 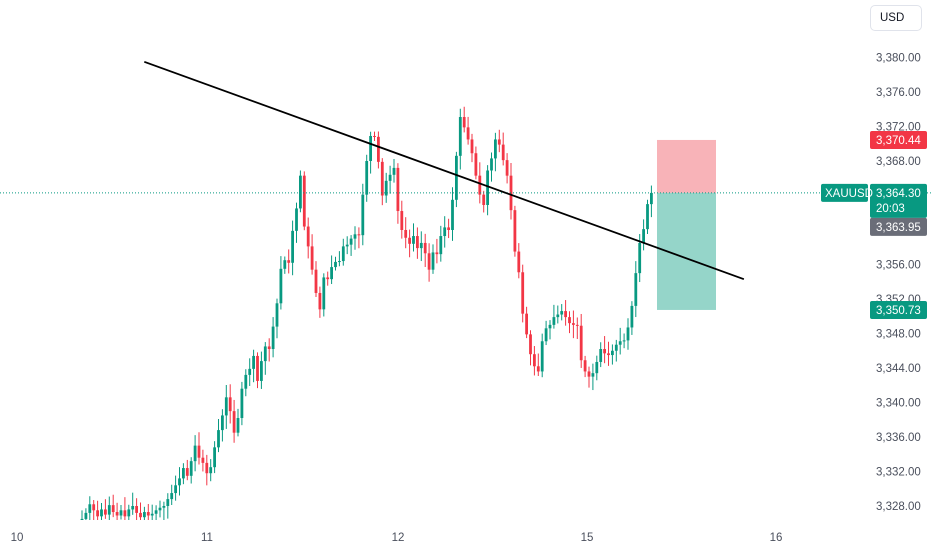 I want to click on target-price-tag-bg, so click(x=898, y=309).